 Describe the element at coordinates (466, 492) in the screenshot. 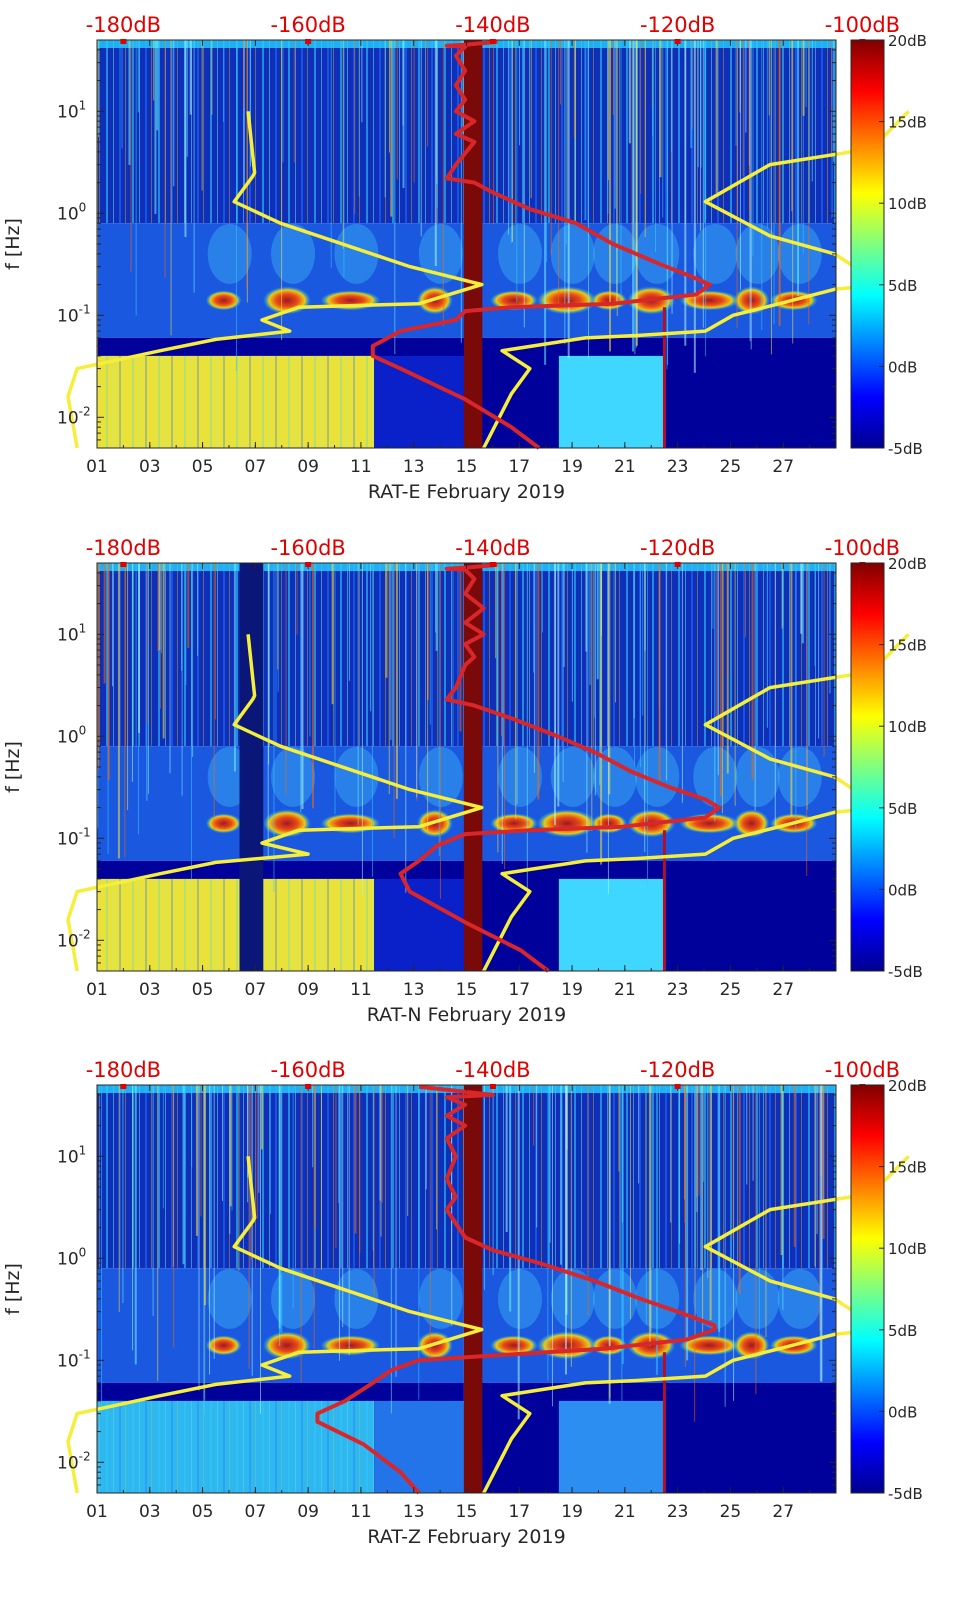

I see `x-axis-label: RAT-E February 2019` at that location.